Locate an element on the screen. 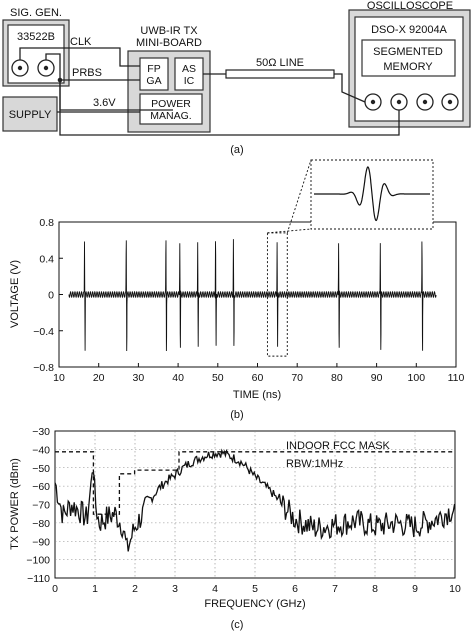 The image size is (474, 635). x-tick-label: 8 is located at coordinates (375, 589).